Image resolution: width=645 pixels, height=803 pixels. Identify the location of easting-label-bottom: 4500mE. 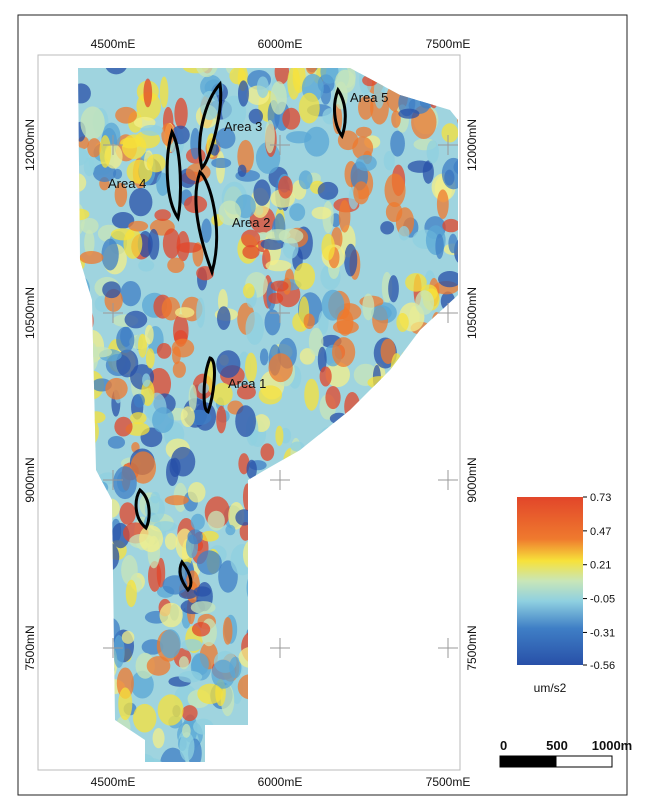
(113, 782).